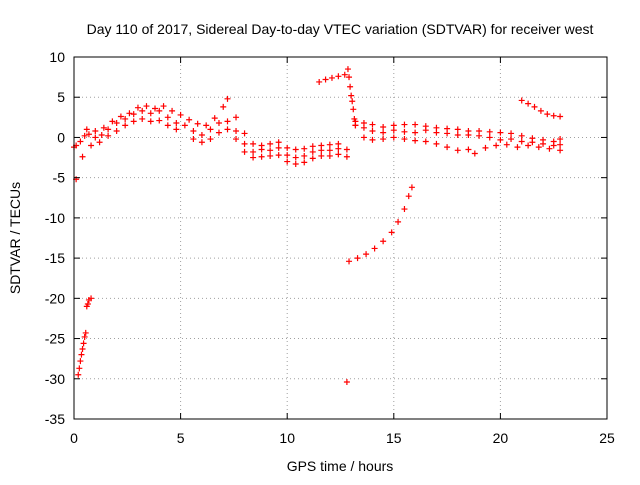 The height and width of the screenshot is (485, 640). Describe the element at coordinates (55, 419) in the screenshot. I see `y-tick-label: -35` at that location.